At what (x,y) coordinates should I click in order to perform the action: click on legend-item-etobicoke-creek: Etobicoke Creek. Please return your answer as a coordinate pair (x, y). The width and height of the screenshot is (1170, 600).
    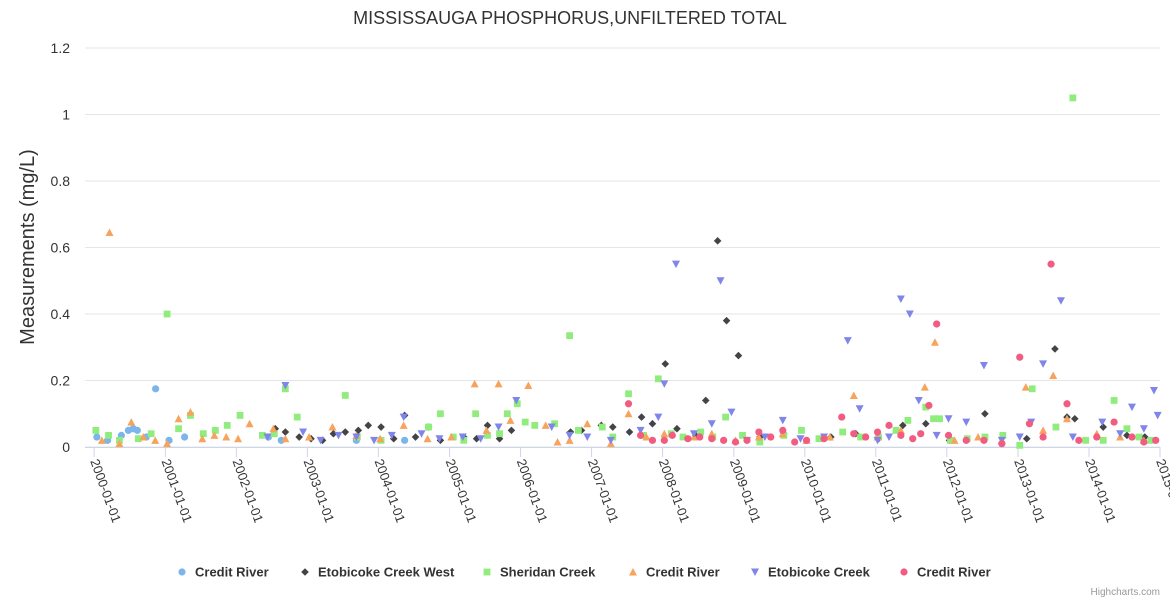
    Looking at the image, I should click on (811, 572).